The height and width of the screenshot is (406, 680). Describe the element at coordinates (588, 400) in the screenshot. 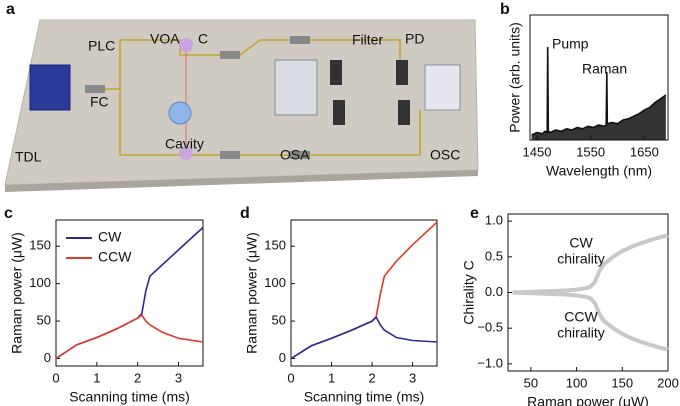

I see `x-axis-label: Raman power (μW)` at that location.